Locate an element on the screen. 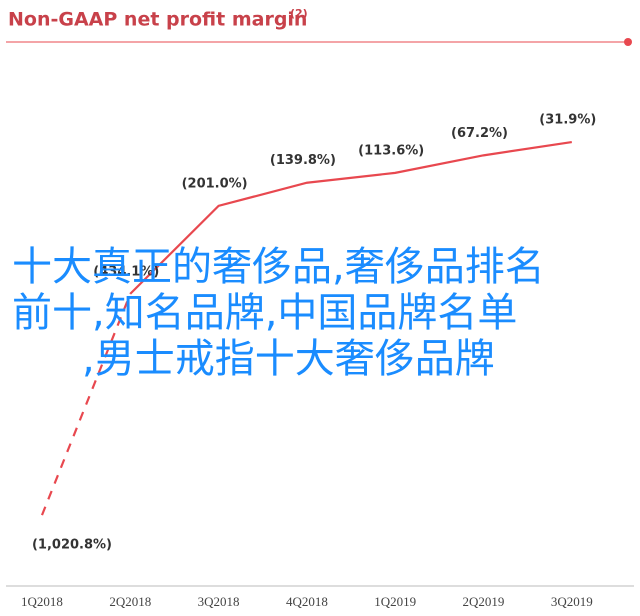 The height and width of the screenshot is (616, 640). x-tick-label: 2Q2019 is located at coordinates (484, 601).